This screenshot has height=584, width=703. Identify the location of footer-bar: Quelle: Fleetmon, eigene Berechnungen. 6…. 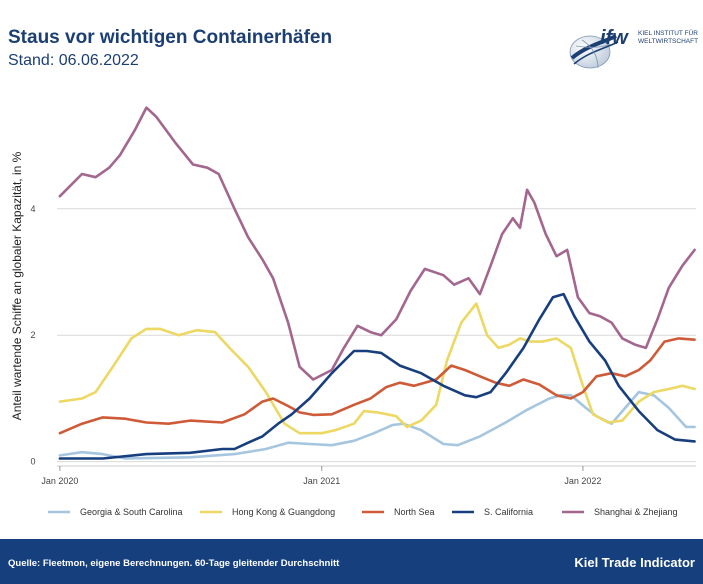
(351, 561).